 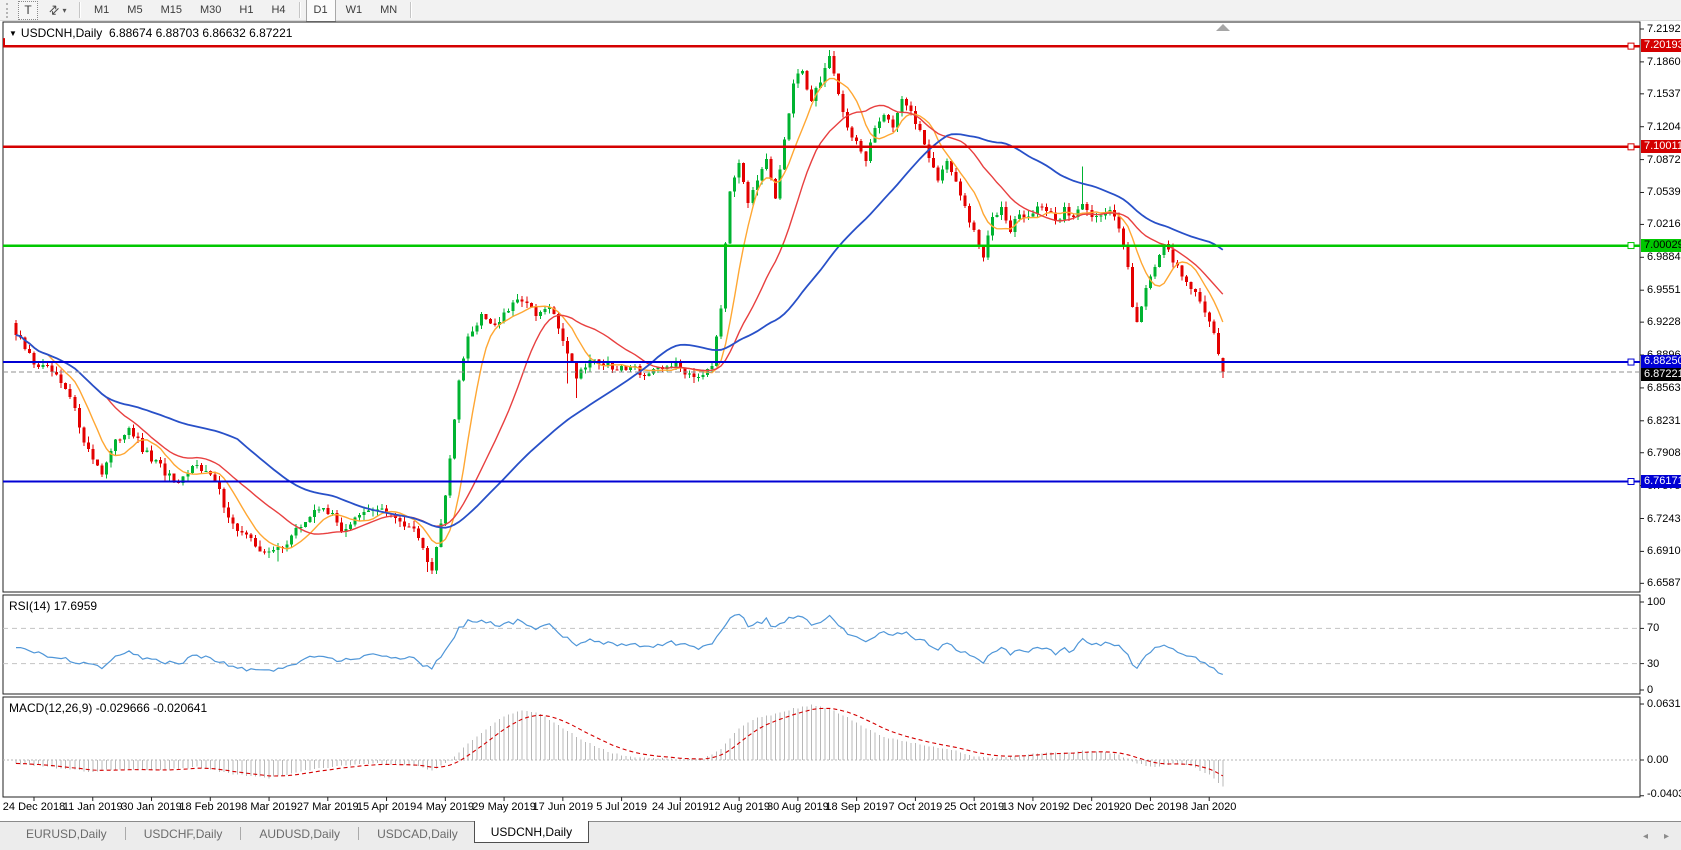 I want to click on chart-tab-usdchf: USDCHF,Daily, so click(x=183, y=834).